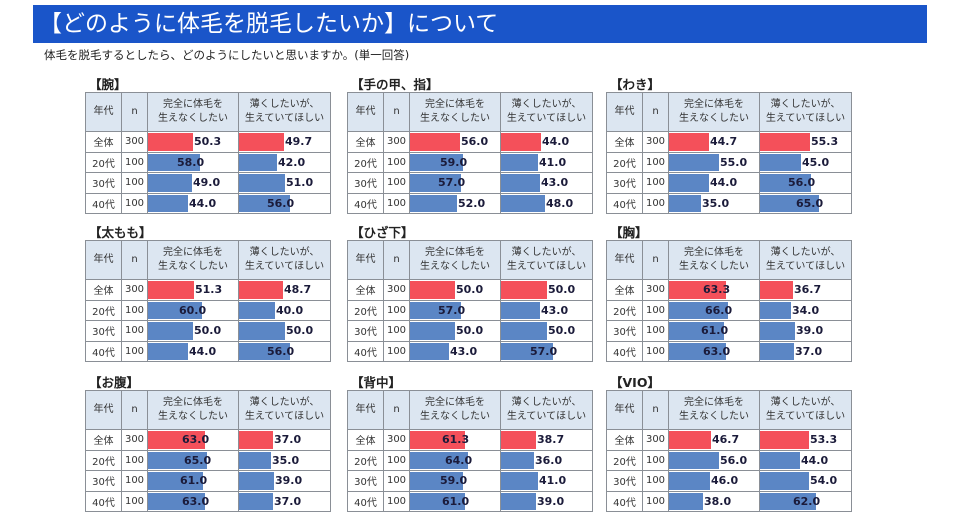 The width and height of the screenshot is (960, 522). Describe the element at coordinates (470, 310) in the screenshot. I see `table-row: 20代 100 57.0 43.0` at that location.